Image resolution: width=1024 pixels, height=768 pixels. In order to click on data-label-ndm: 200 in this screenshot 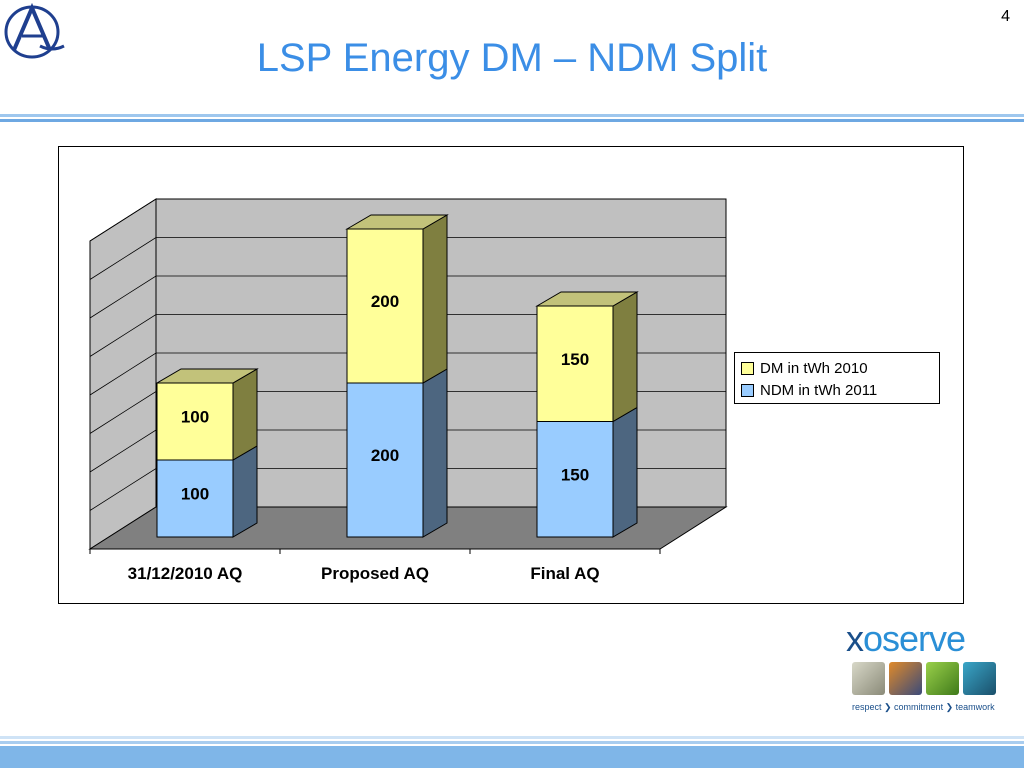, I will do `click(385, 455)`.